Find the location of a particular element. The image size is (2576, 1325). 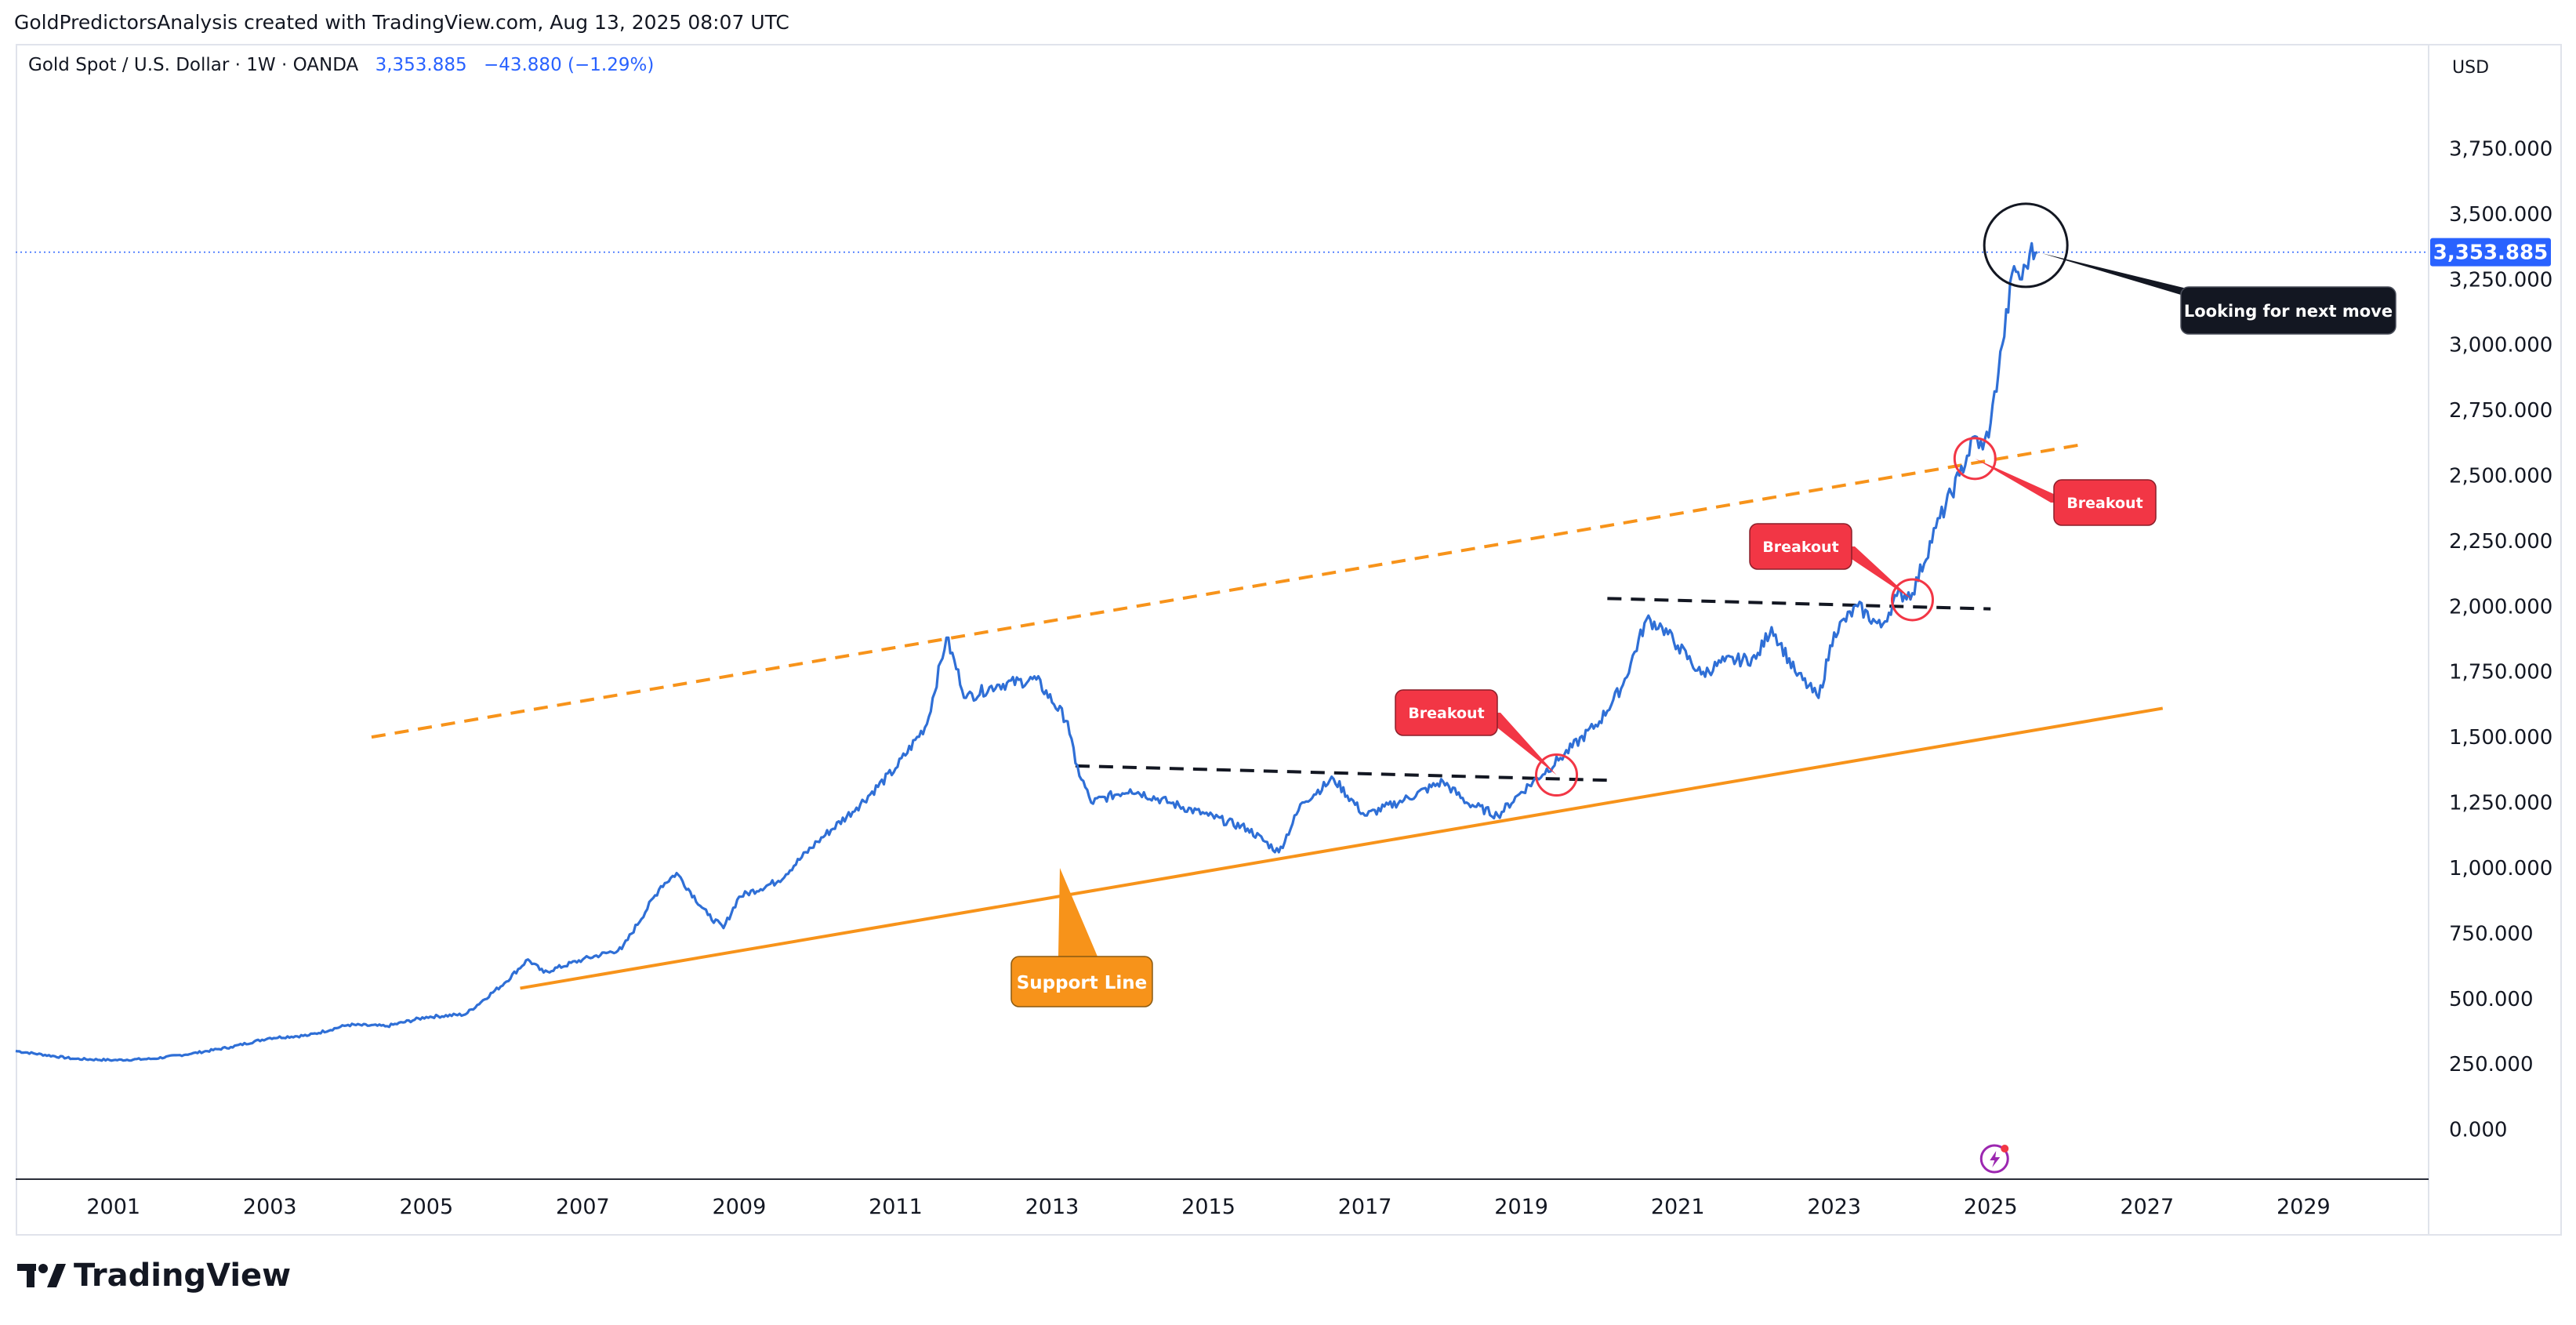

tradingview-logo-text: TradingView is located at coordinates (183, 1276).